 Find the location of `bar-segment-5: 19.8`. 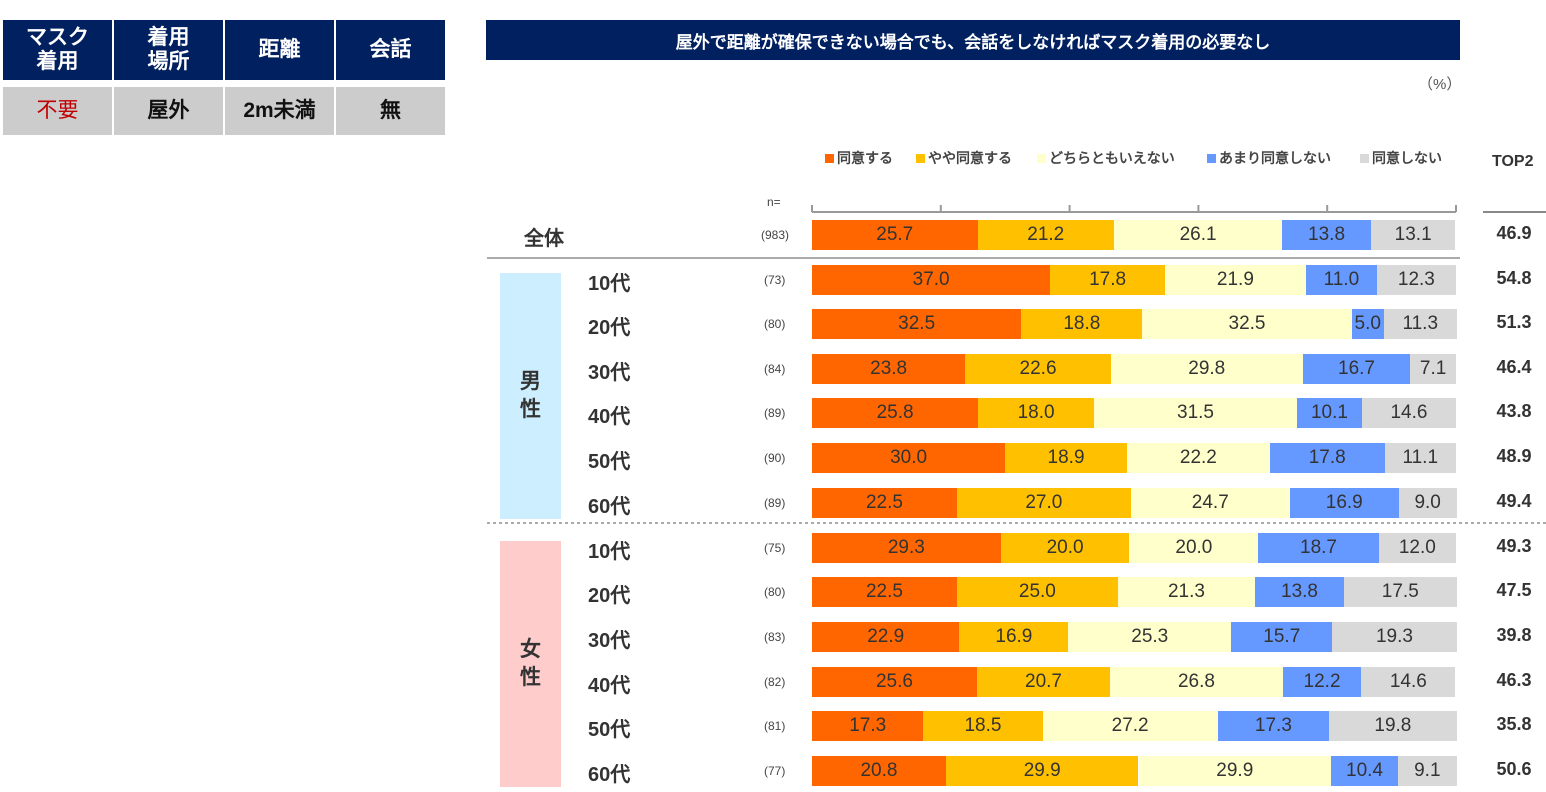

bar-segment-5: 19.8 is located at coordinates (1393, 726).